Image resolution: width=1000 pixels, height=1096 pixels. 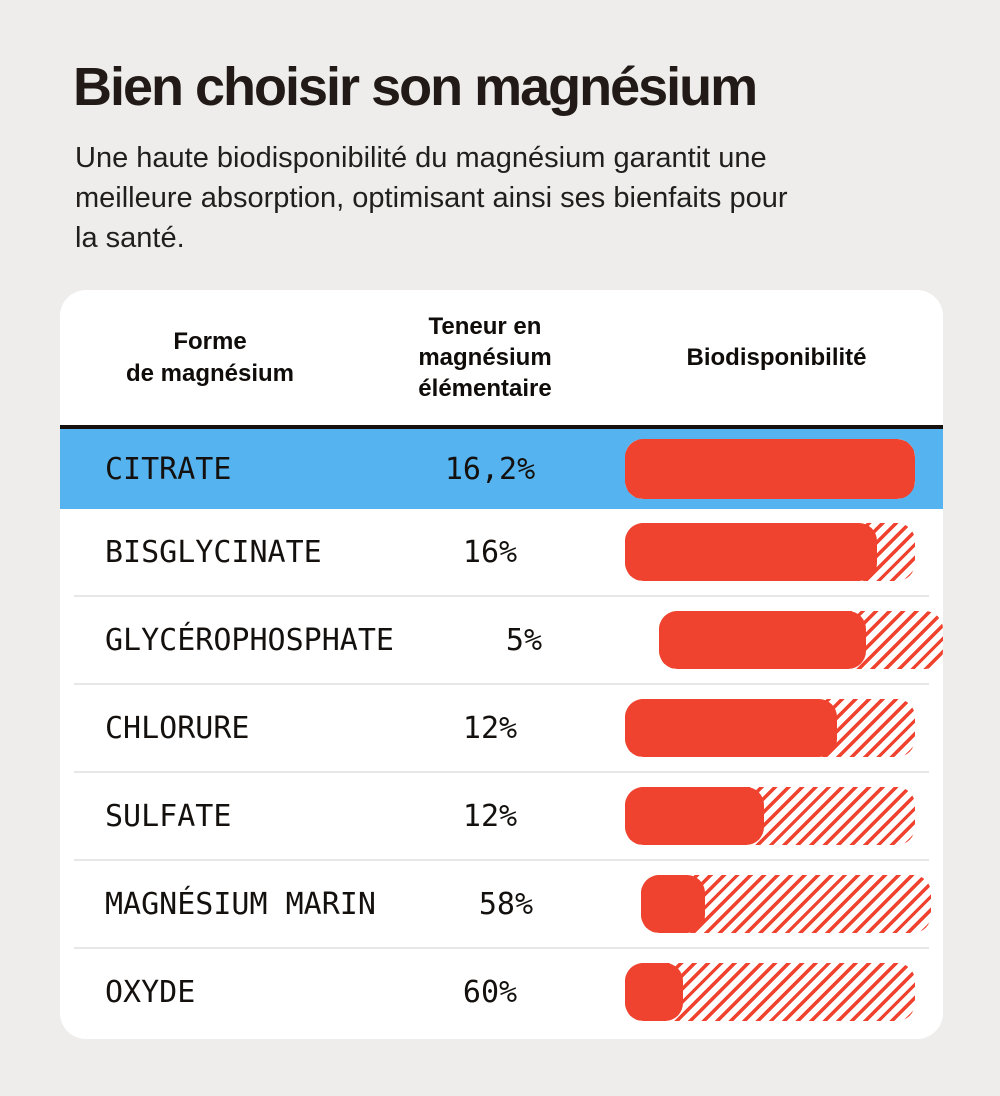 I want to click on column-header-teneur: Teneur en magnésium élémentaire, so click(x=485, y=357).